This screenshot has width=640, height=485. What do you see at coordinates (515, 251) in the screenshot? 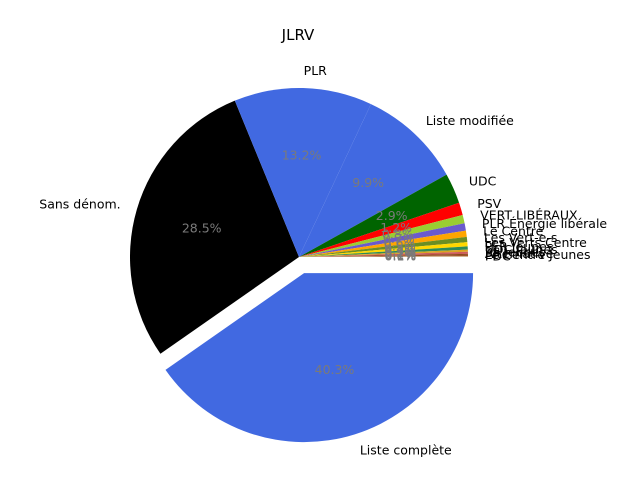
I see `slice-label-ps-jeunes: PS Jeunes` at bounding box center [515, 251].